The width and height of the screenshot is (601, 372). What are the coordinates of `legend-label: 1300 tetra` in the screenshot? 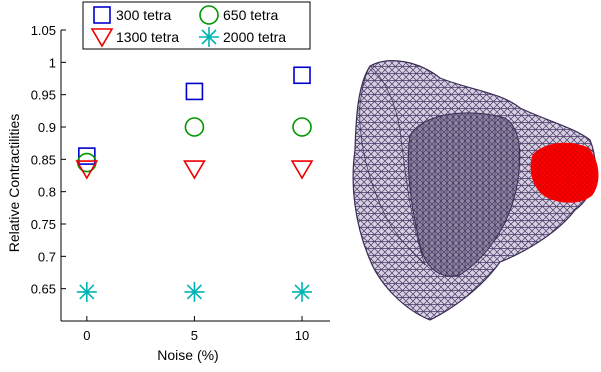 It's located at (147, 37).